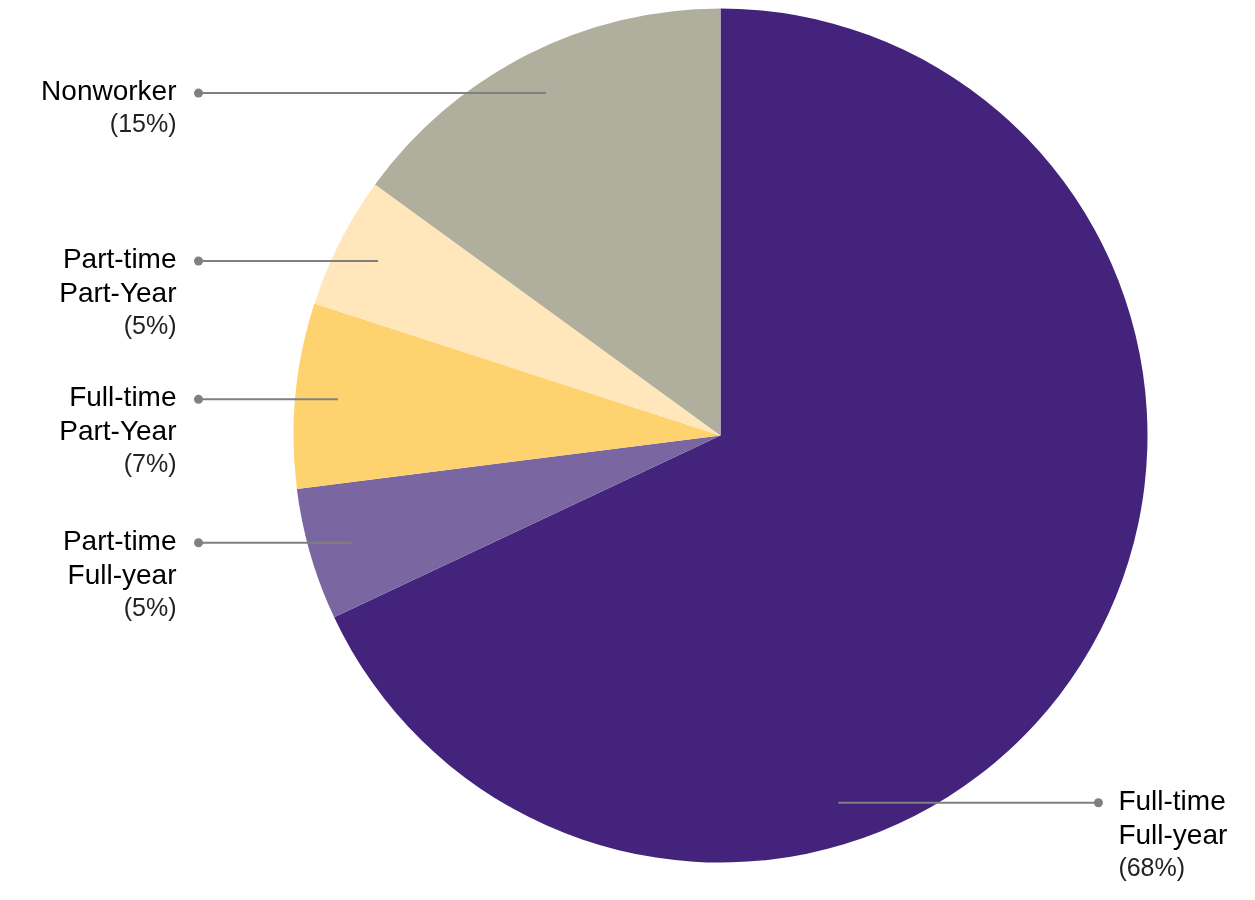 The image size is (1255, 900). What do you see at coordinates (1173, 817) in the screenshot?
I see `slice-label: Full-time Full-year` at bounding box center [1173, 817].